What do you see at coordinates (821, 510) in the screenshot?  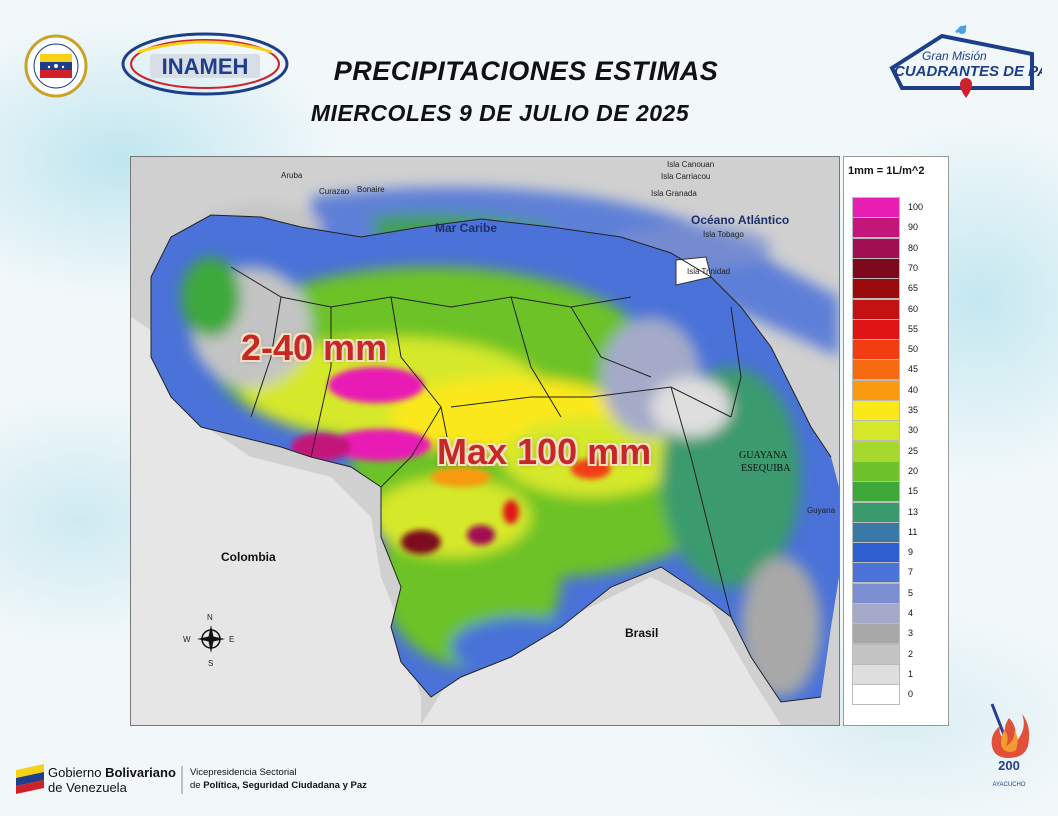 I see `label-guyana: Guyana` at bounding box center [821, 510].